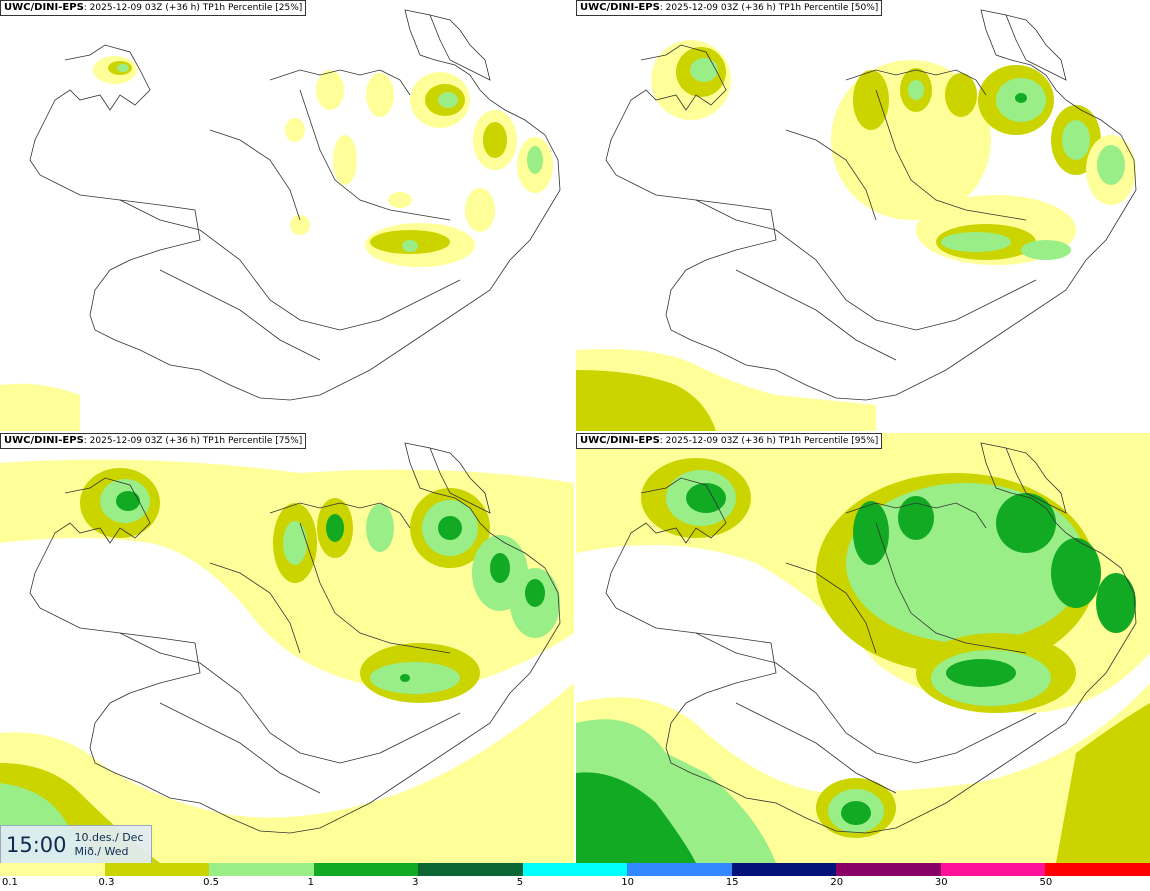  What do you see at coordinates (1046, 882) in the screenshot?
I see `colorbar-tick-label: 50` at bounding box center [1046, 882].